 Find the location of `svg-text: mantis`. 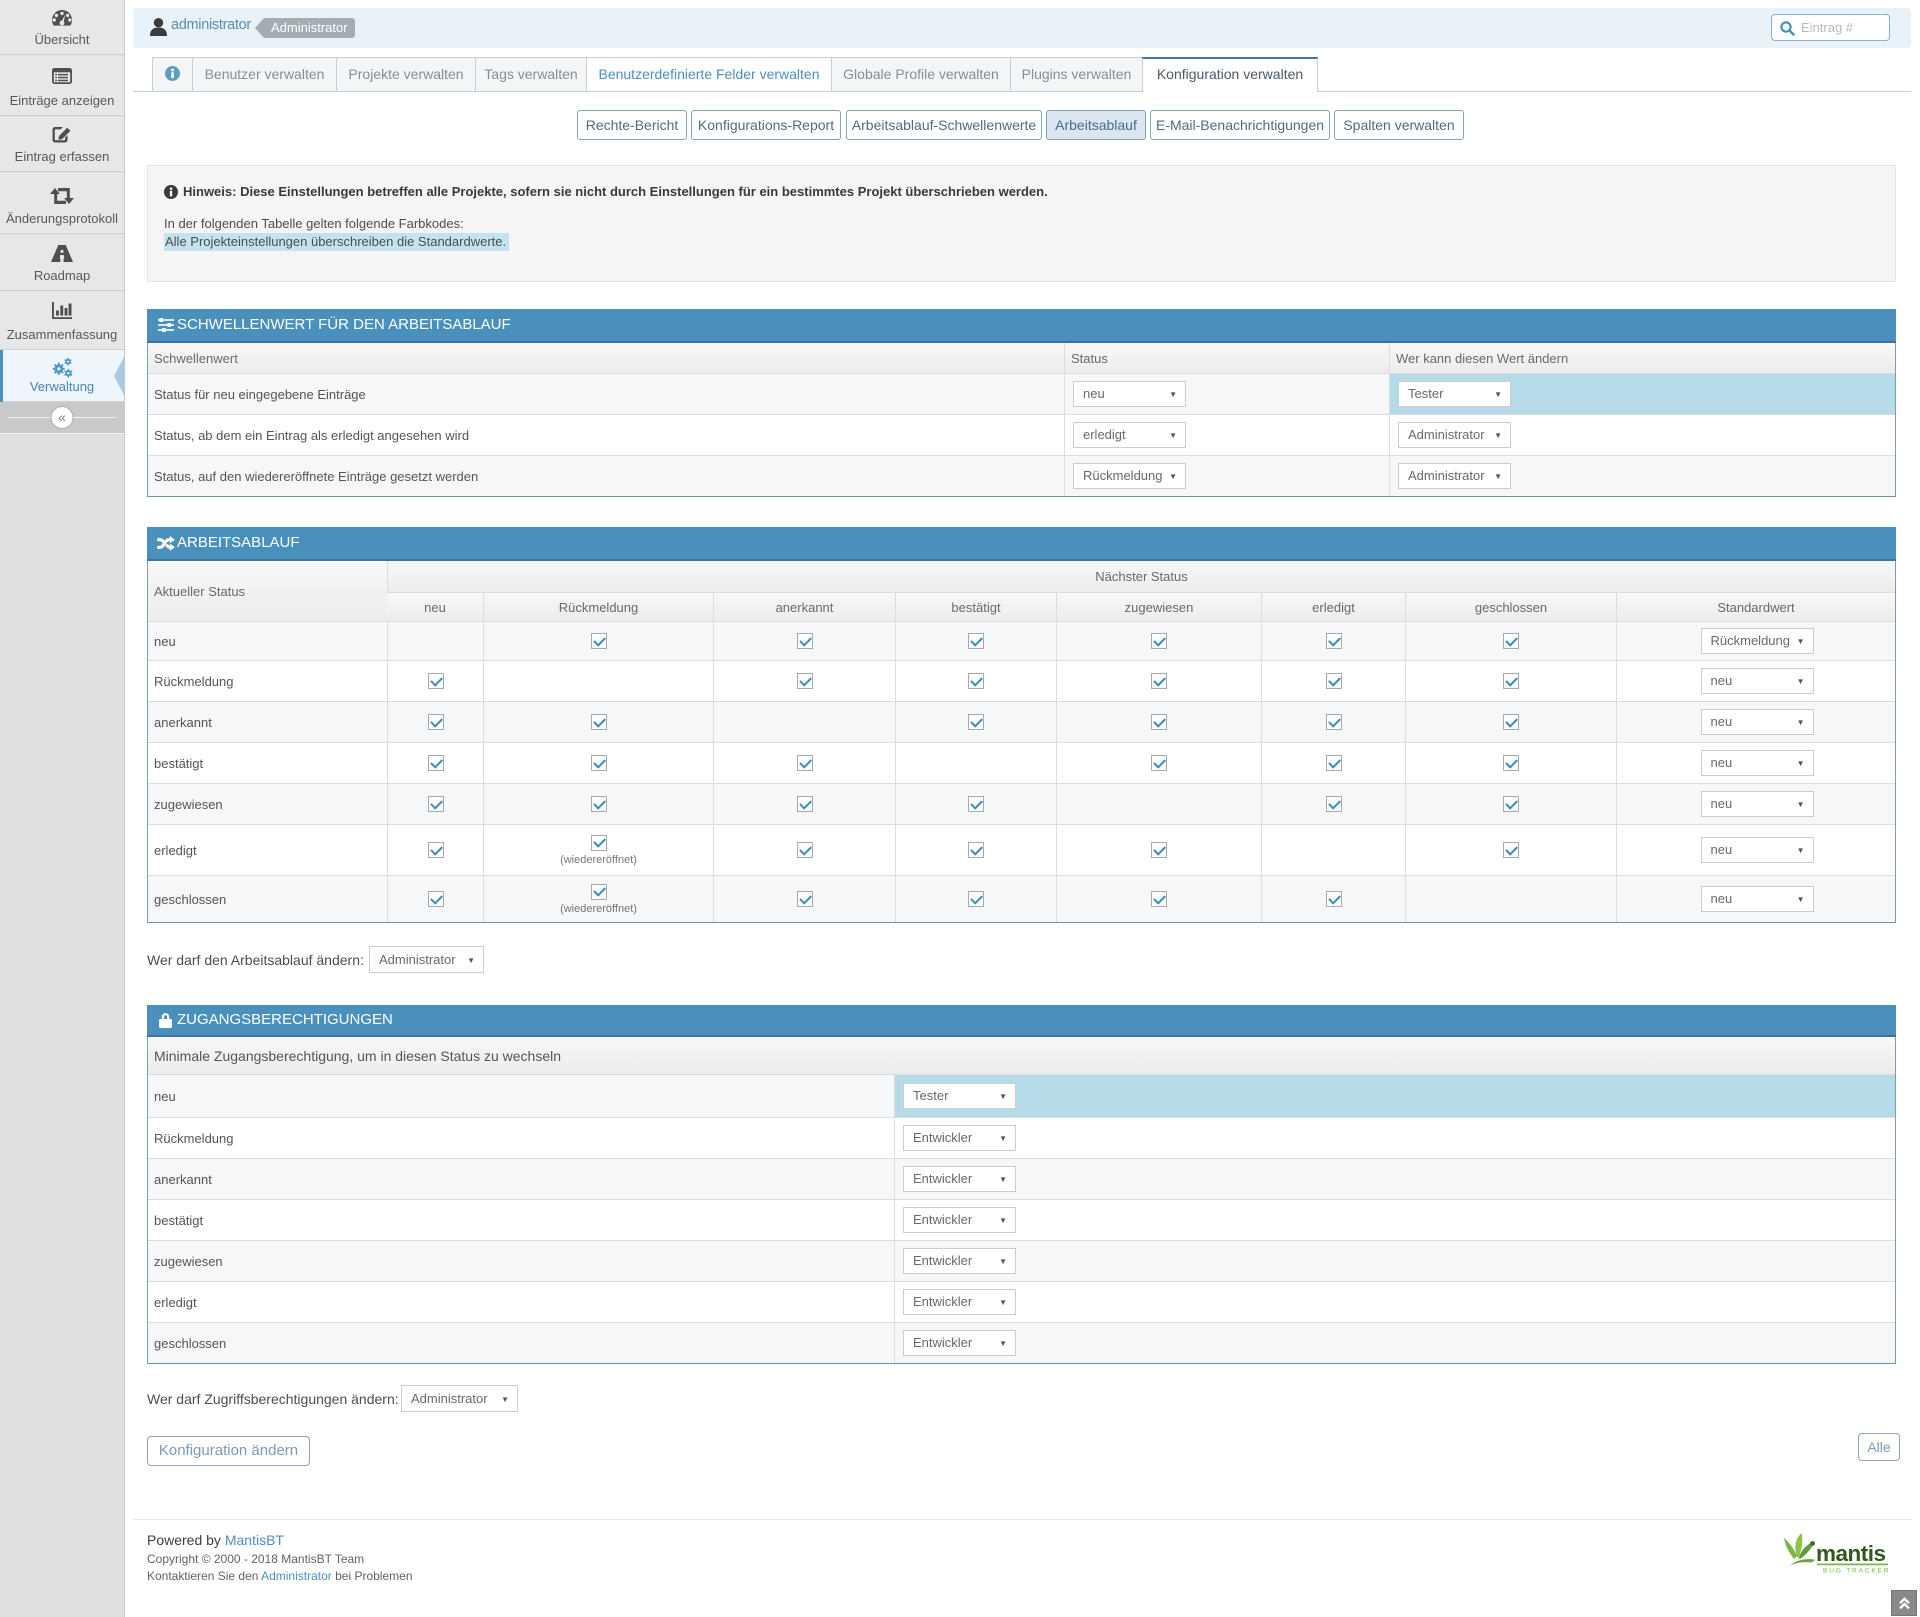

svg-text: mantis is located at coordinates (1851, 1553).